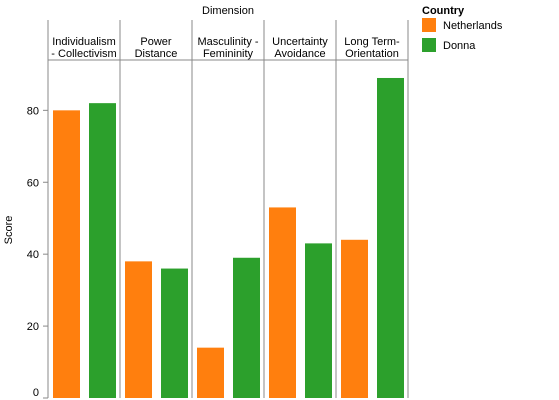 The image size is (559, 400). I want to click on panel-header-label: Distance, so click(156, 54).